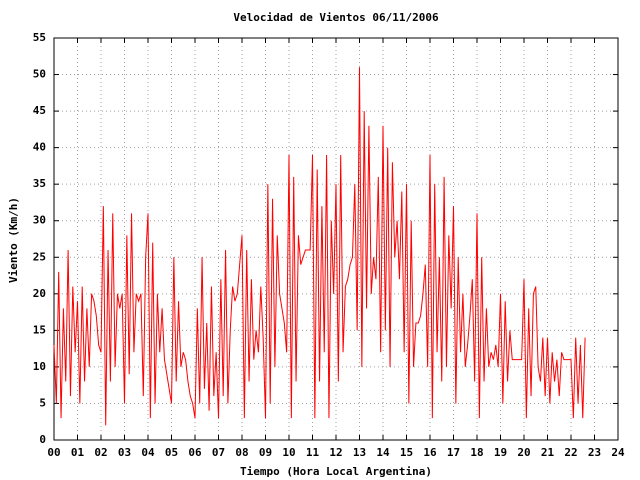 This screenshot has width=640, height=480. Describe the element at coordinates (42, 439) in the screenshot. I see `y-tick-label: 0` at that location.